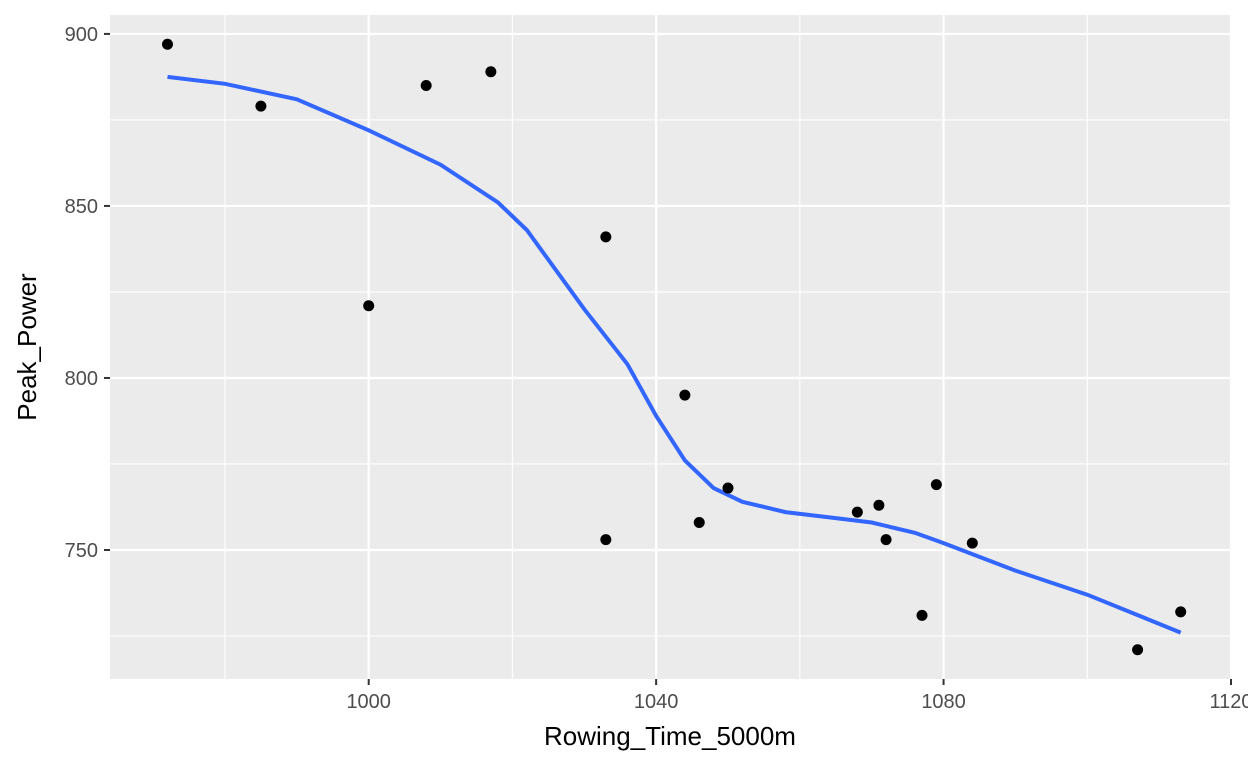 This screenshot has height=768, width=1248. What do you see at coordinates (81, 35) in the screenshot?
I see `y-tick-label: 900` at bounding box center [81, 35].